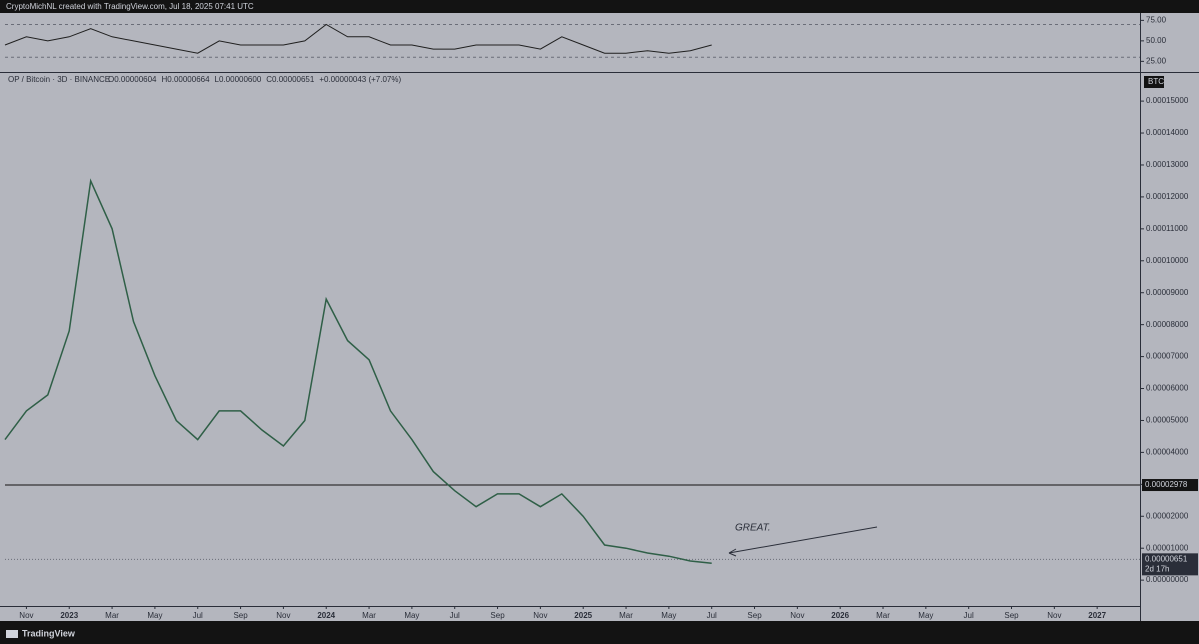 The image size is (1199, 644). What do you see at coordinates (1157, 568) in the screenshot?
I see `countdown: 2d 17h` at bounding box center [1157, 568].